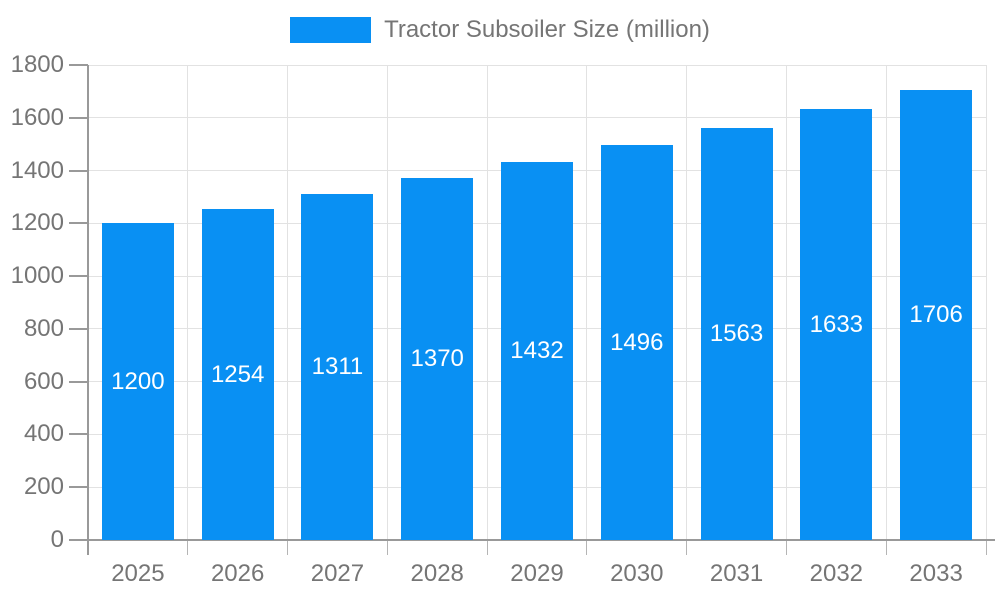  Describe the element at coordinates (537, 573) in the screenshot. I see `x-tick-label: 2029` at that location.